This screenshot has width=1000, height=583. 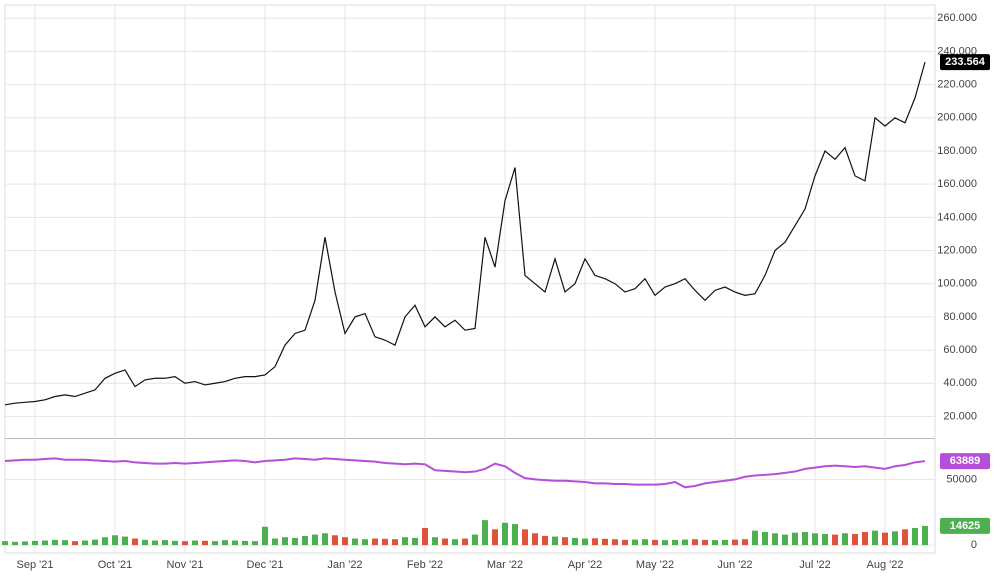 I want to click on x-tick-label: Apr '22, so click(x=585, y=565).